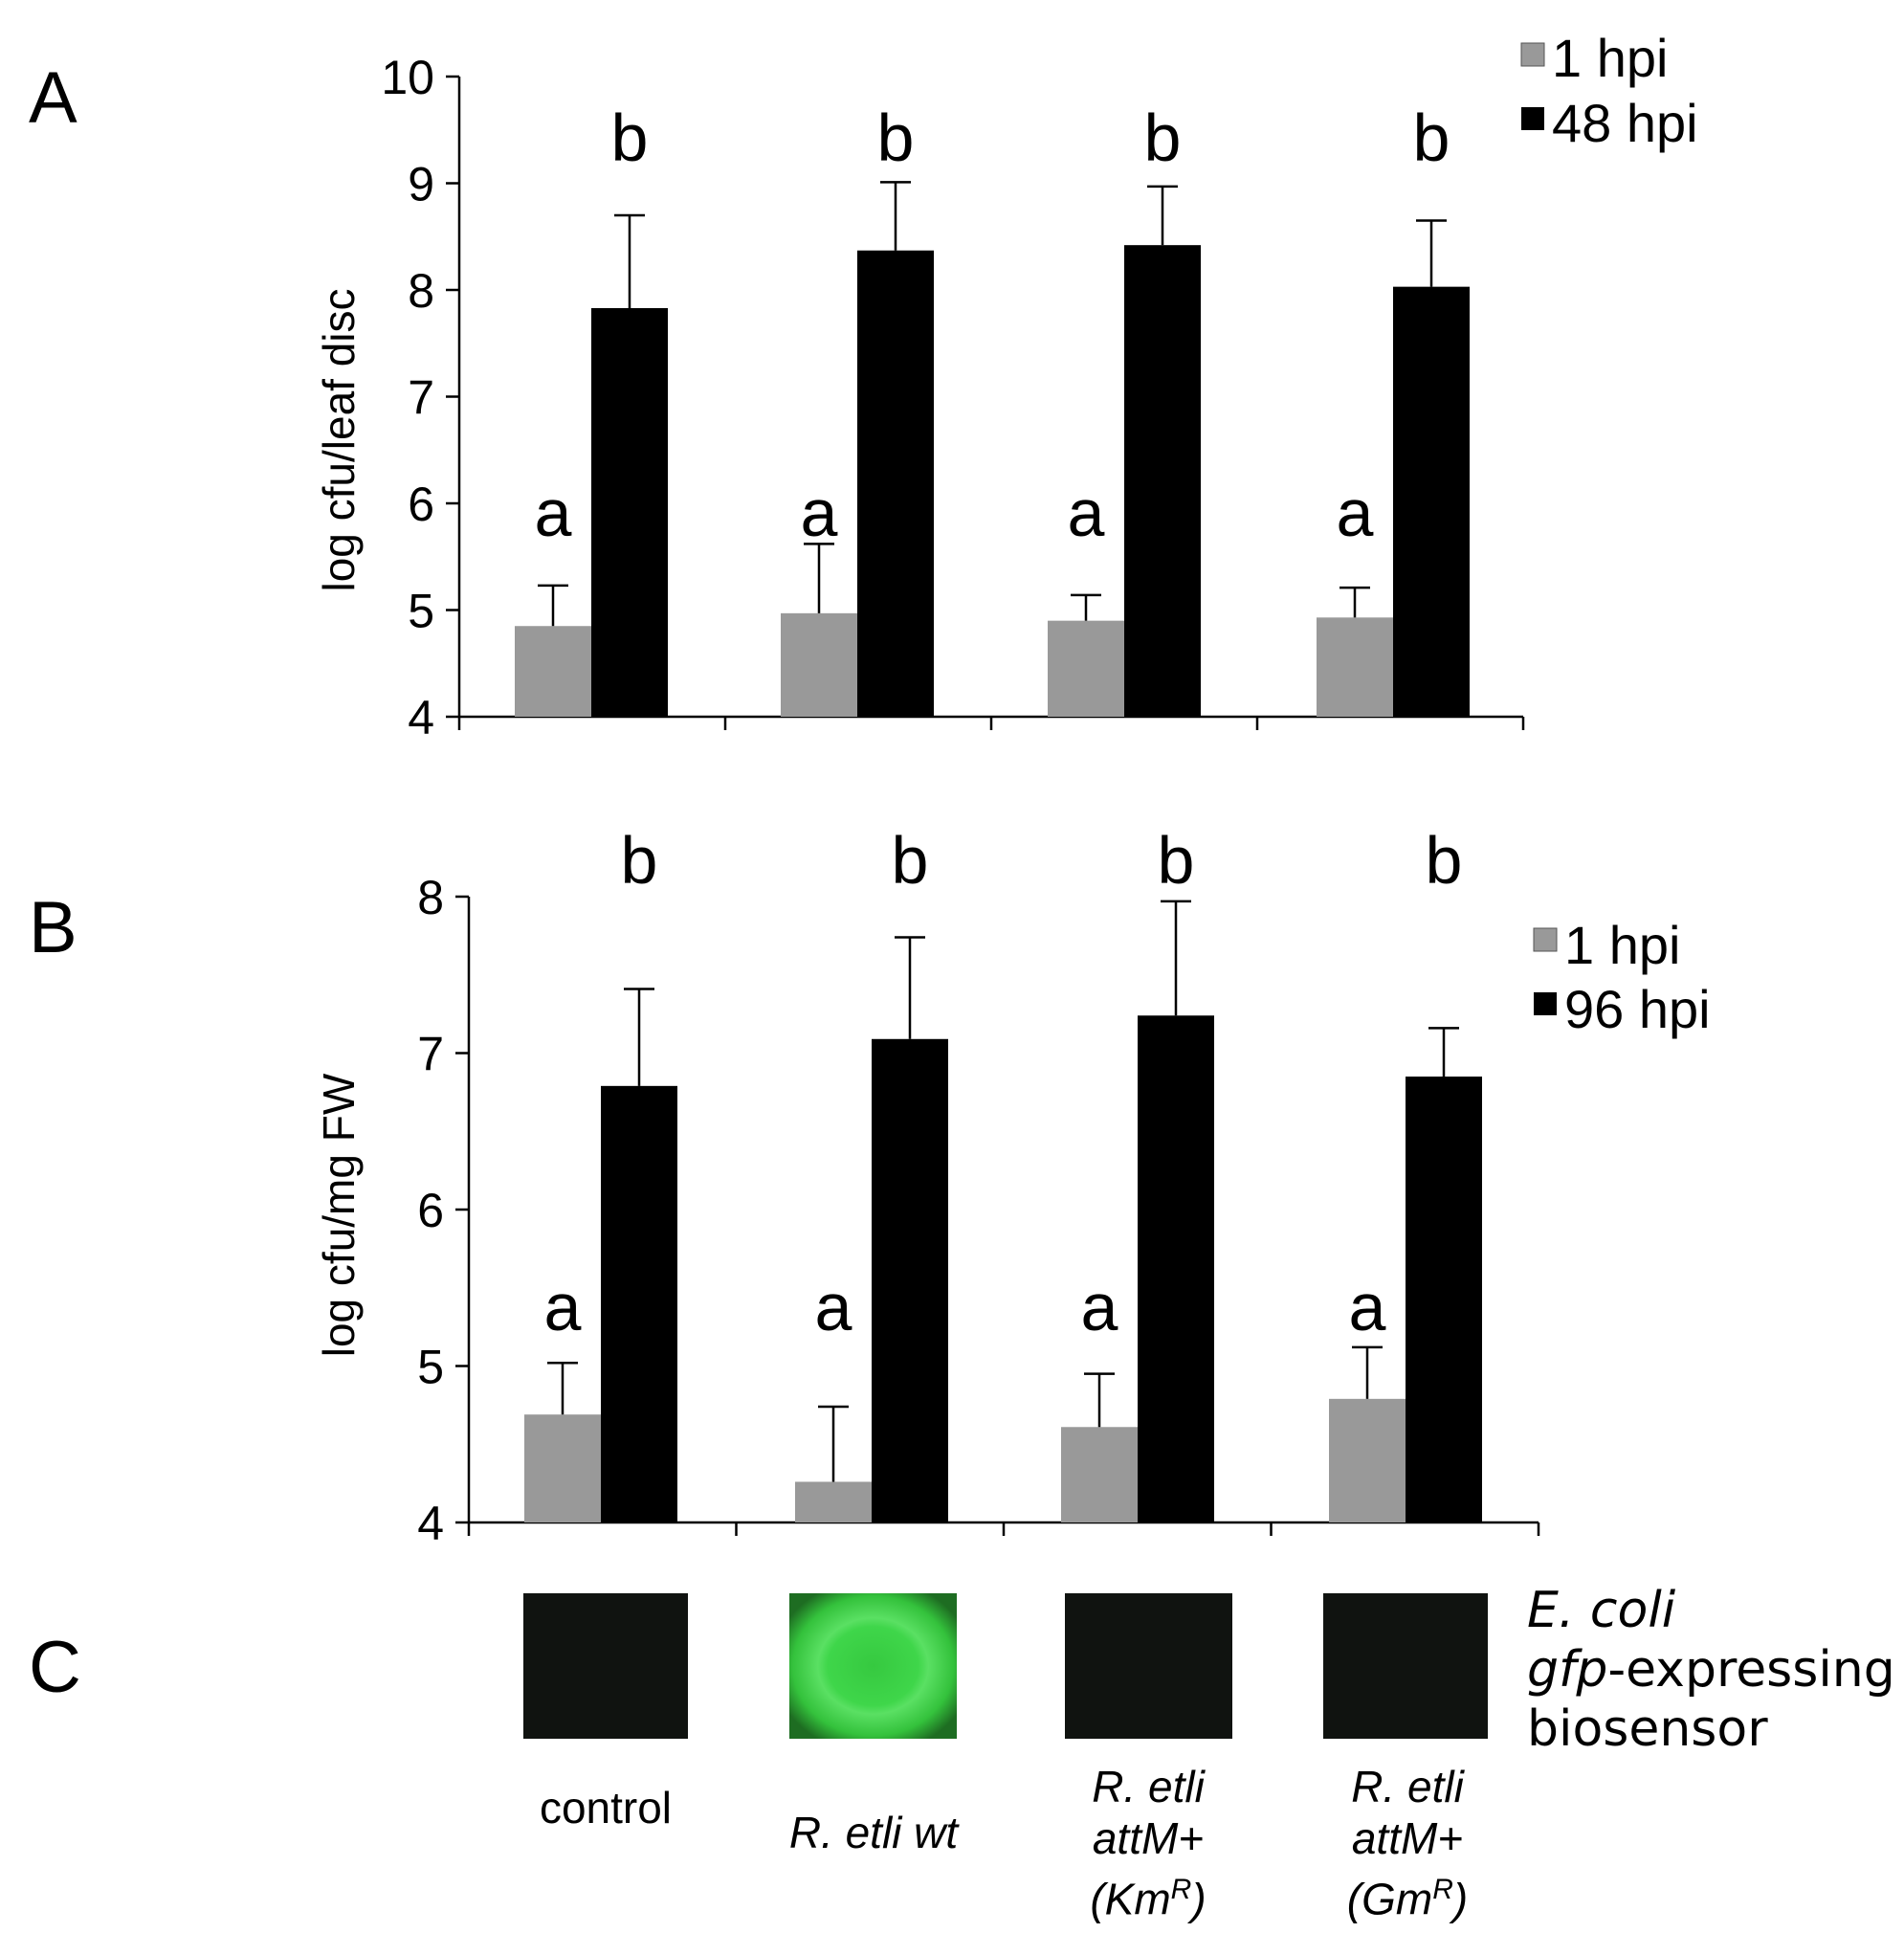 This screenshot has width=1904, height=1955. Describe the element at coordinates (1389, 1899) in the screenshot. I see `label-gm-line-3-pre: (Gm` at that location.